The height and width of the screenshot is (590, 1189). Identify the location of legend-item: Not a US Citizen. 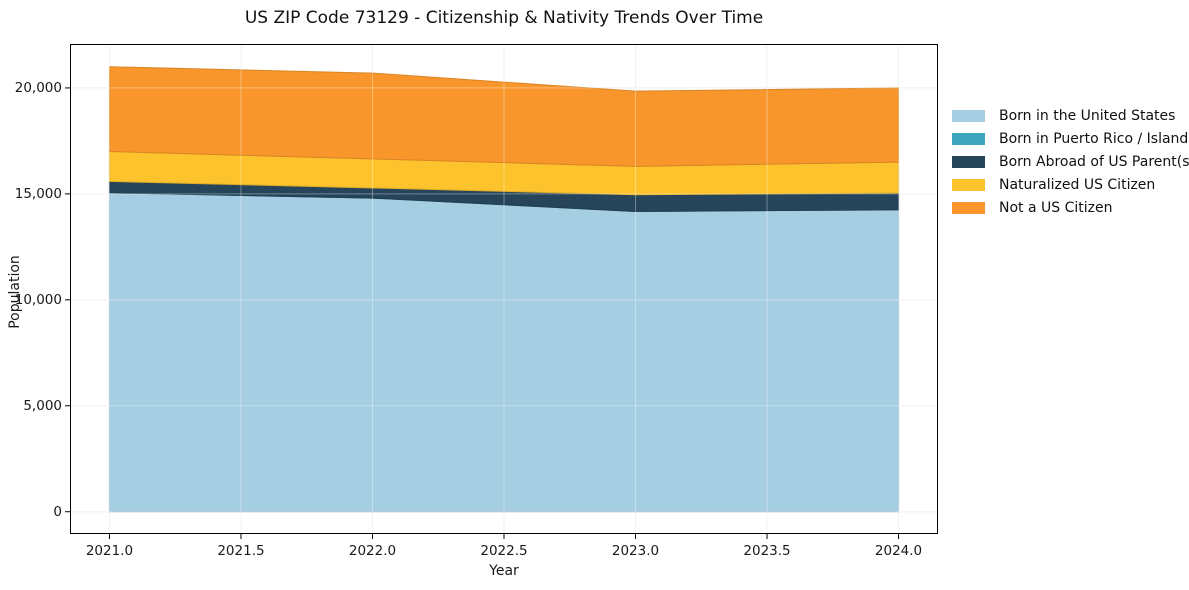
(1070, 207).